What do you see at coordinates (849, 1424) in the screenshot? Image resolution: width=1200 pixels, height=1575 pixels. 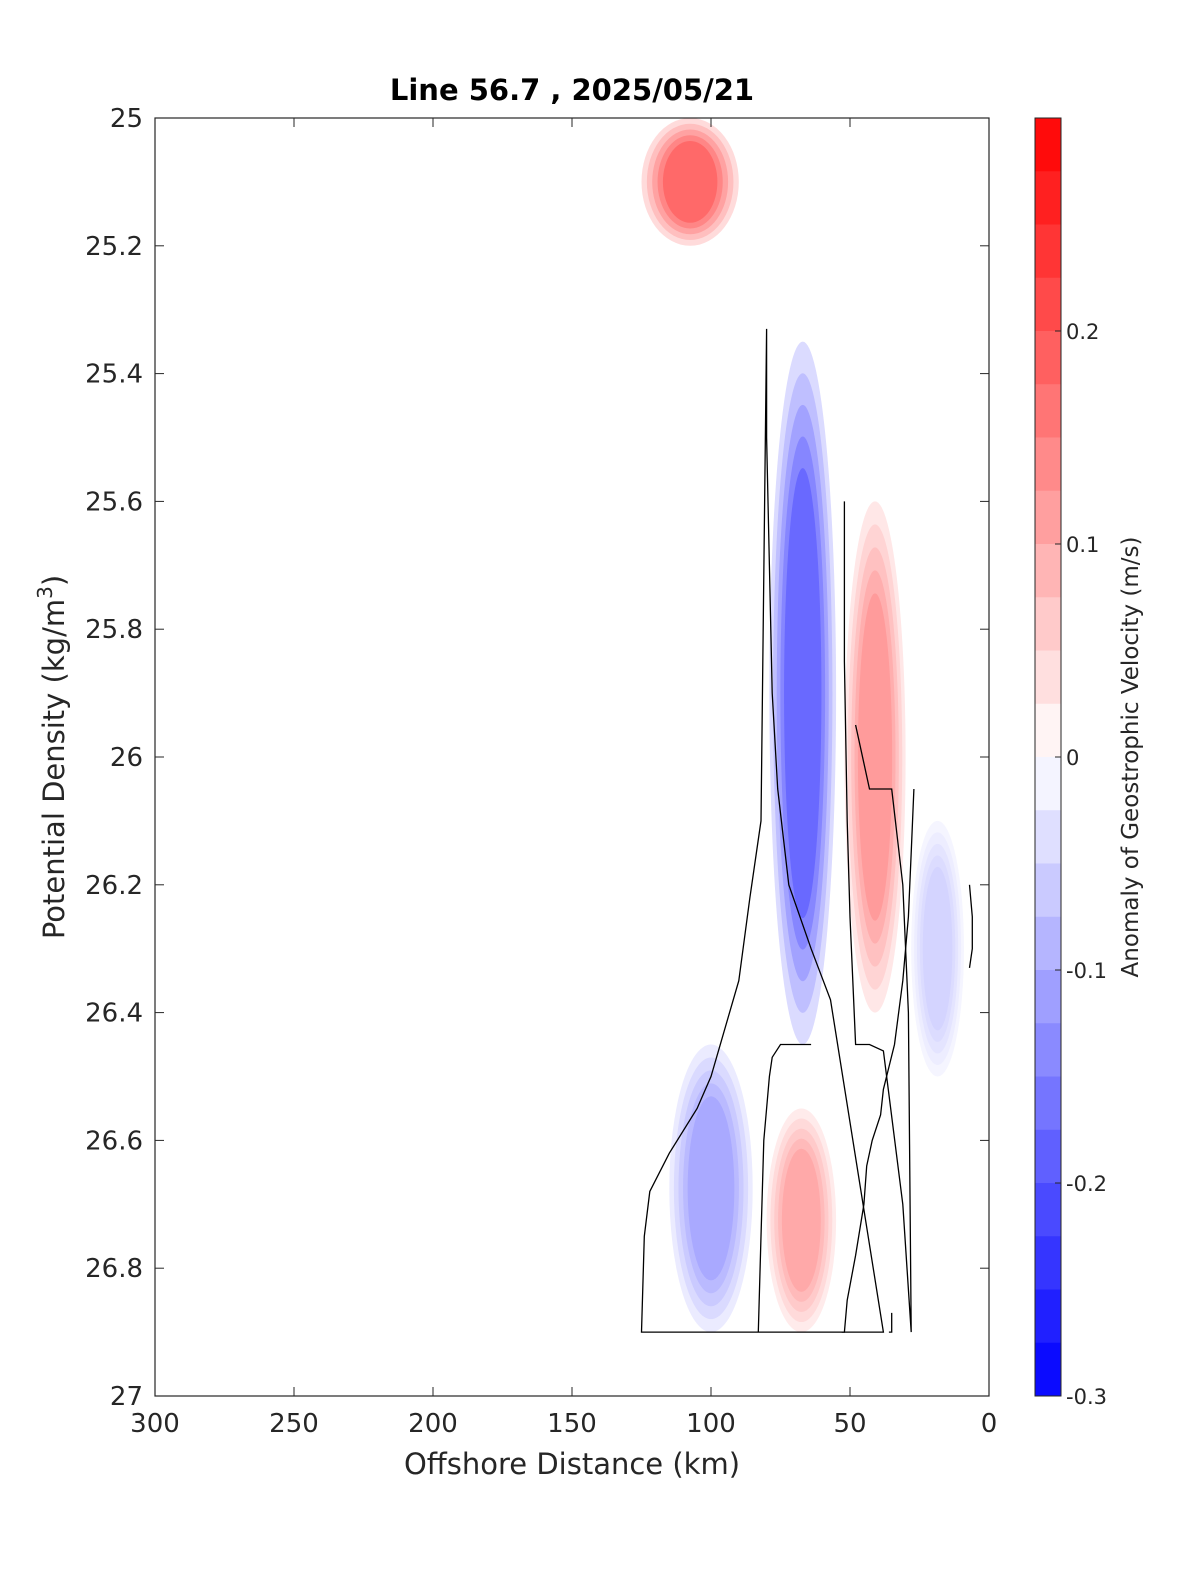 I see `x-tick-label: 50` at bounding box center [849, 1424].